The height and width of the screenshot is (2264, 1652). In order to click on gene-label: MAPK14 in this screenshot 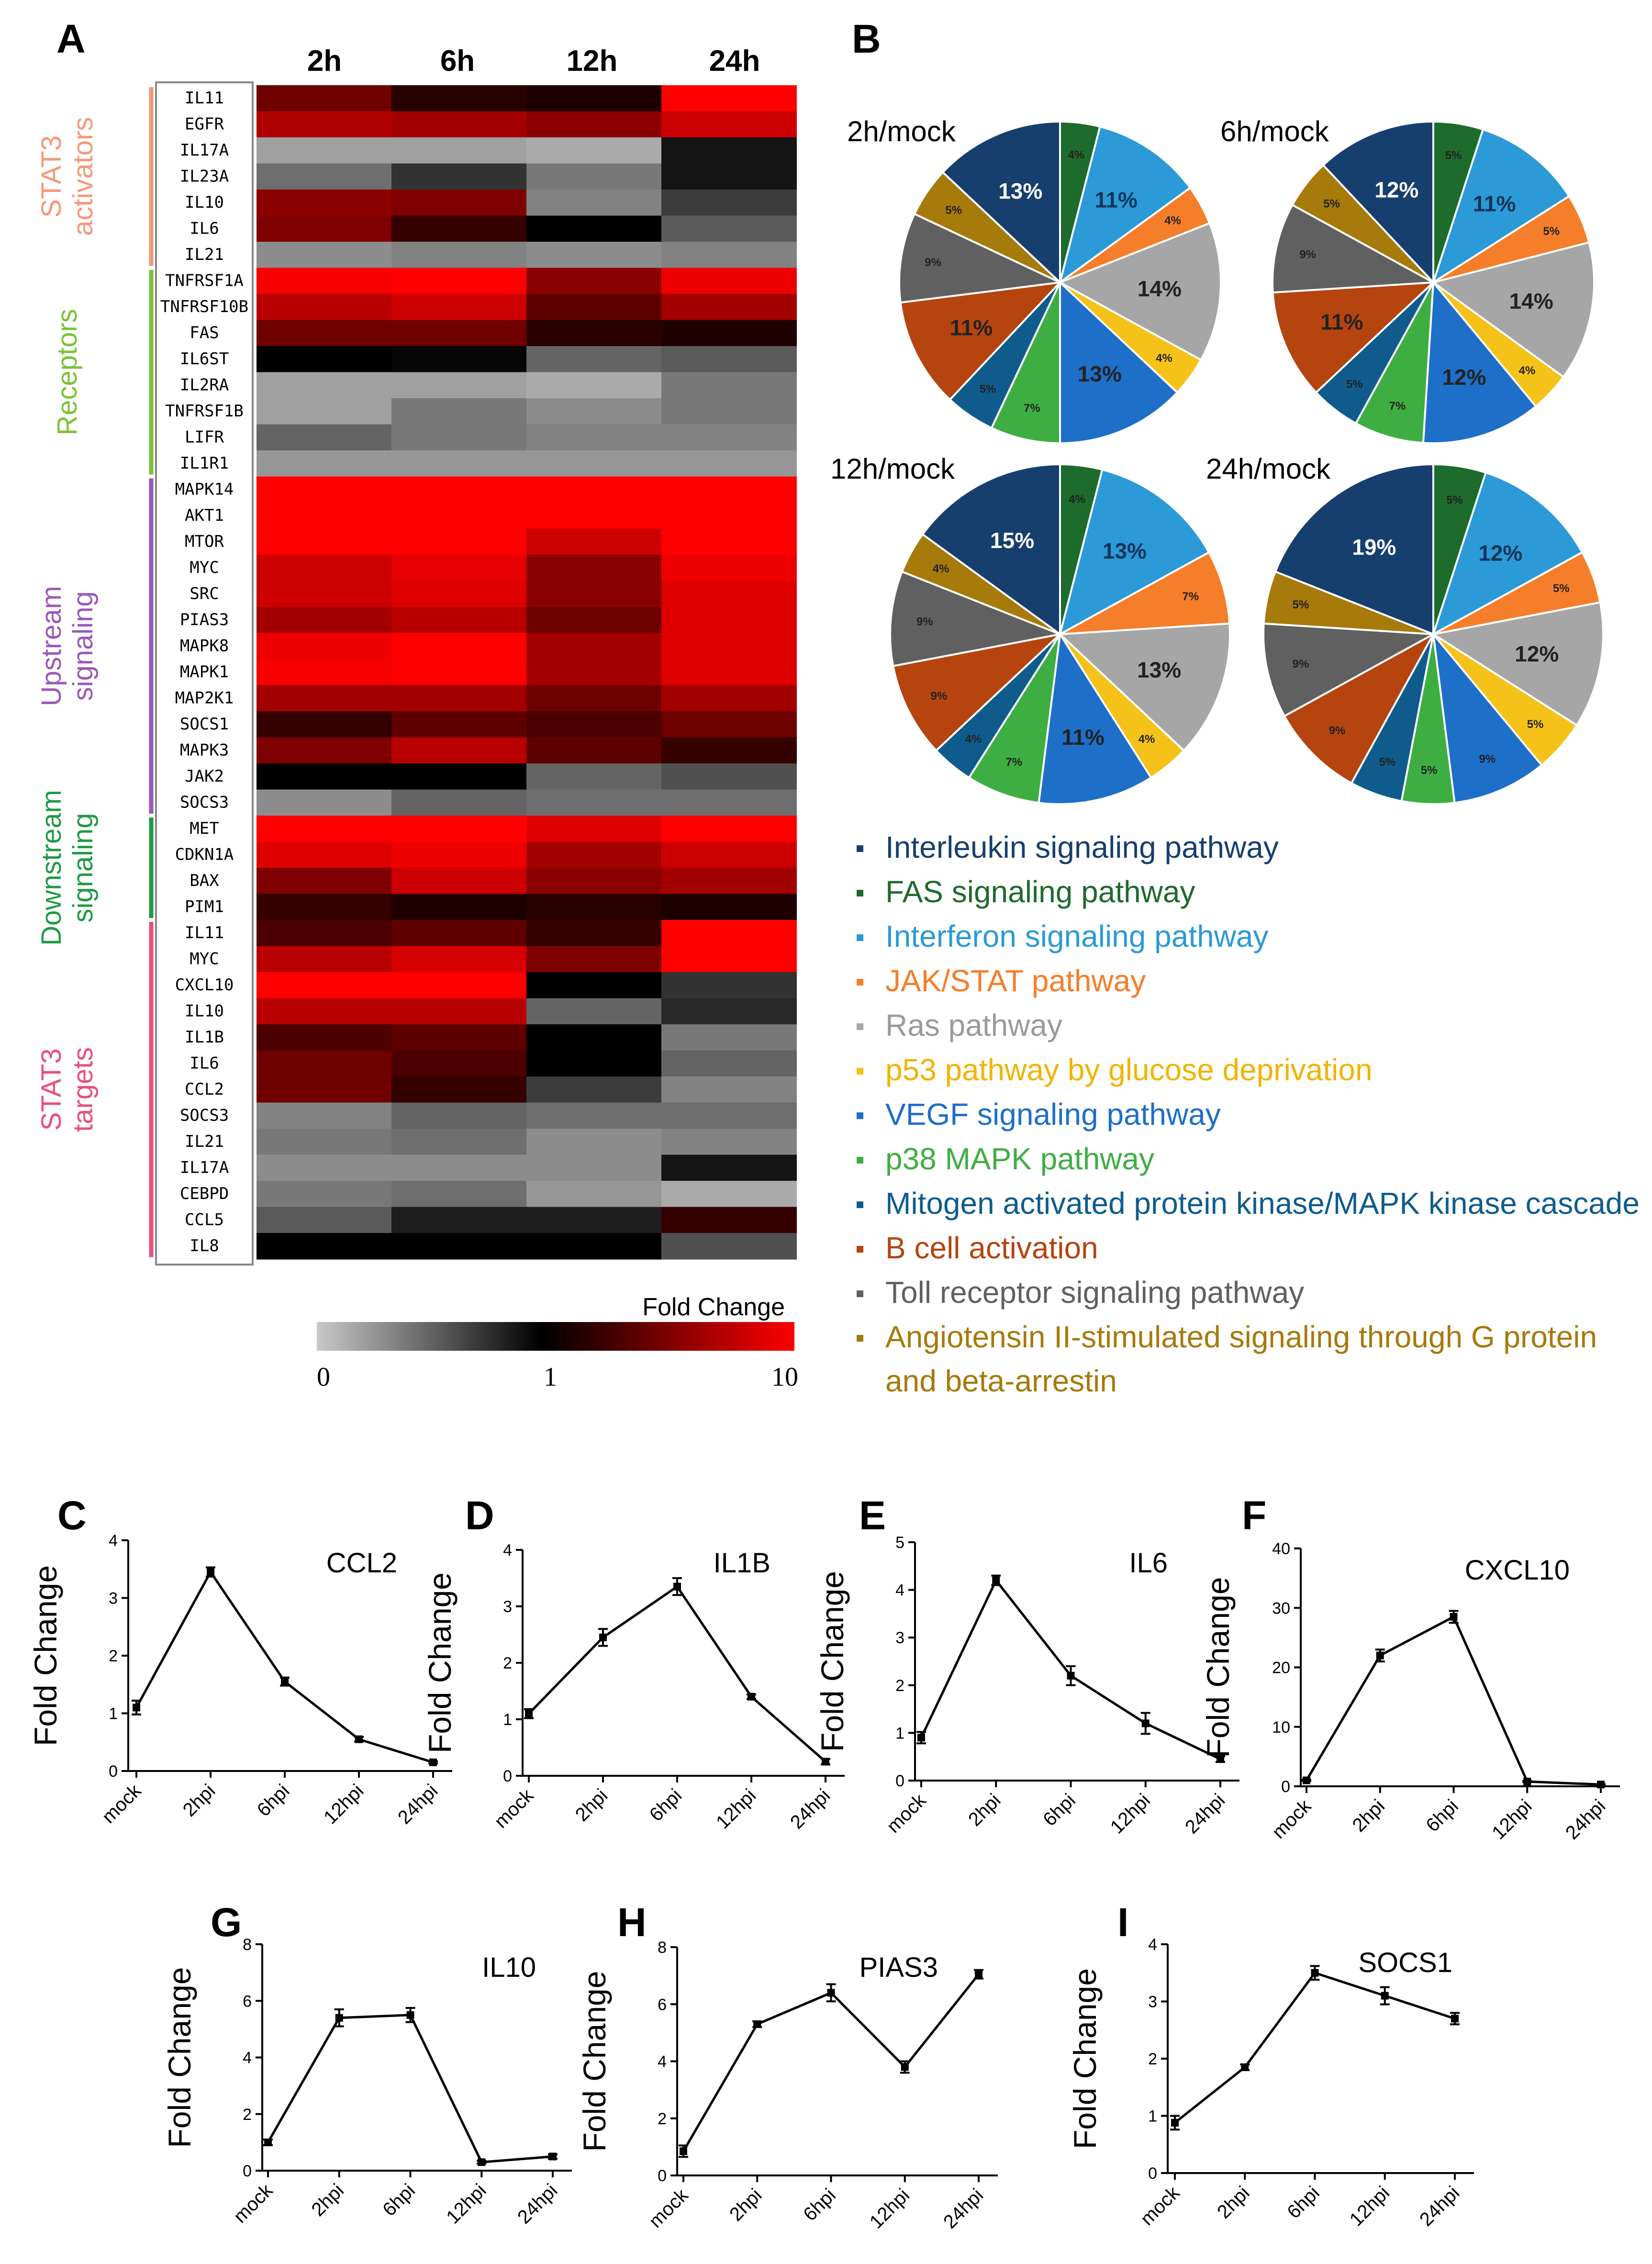, I will do `click(204, 490)`.